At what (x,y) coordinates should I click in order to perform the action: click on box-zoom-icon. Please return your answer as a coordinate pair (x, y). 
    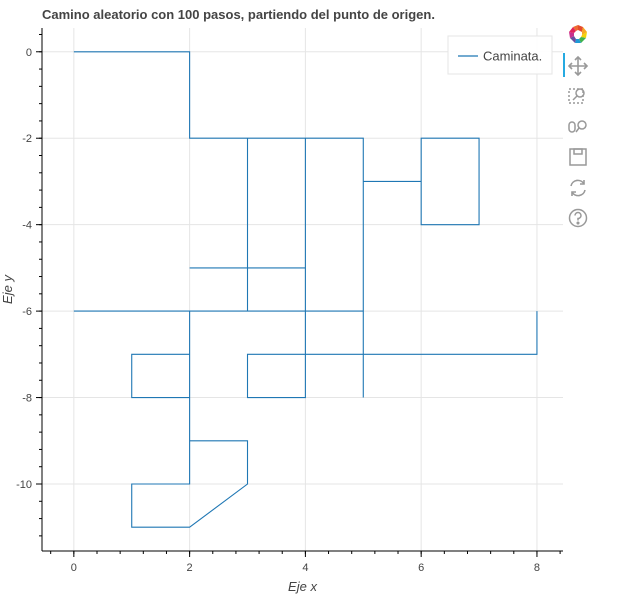
    Looking at the image, I should click on (578, 96).